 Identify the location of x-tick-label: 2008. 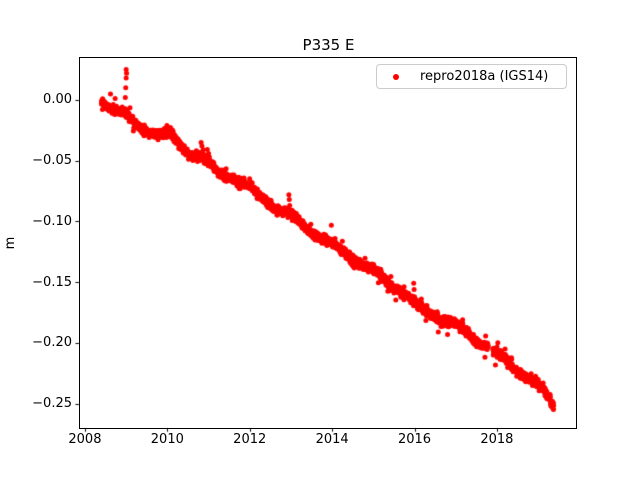
(85, 439).